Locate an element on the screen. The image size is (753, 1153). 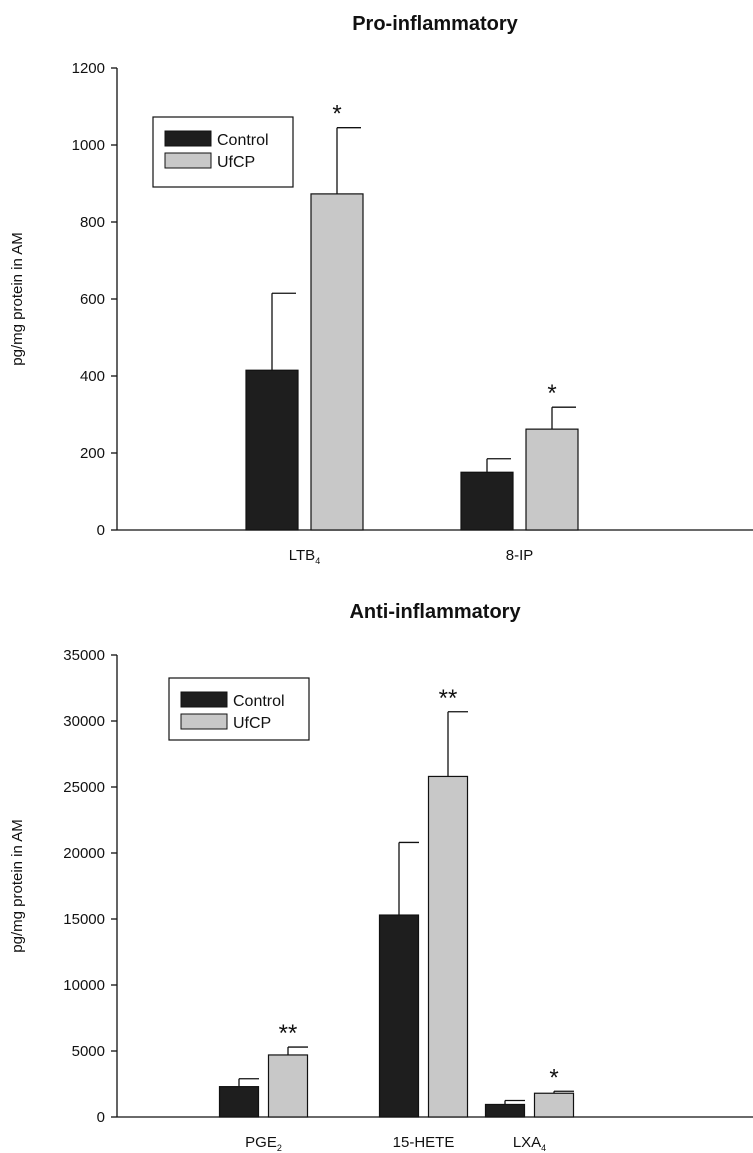
y-tick-label: 600 is located at coordinates (92, 299).